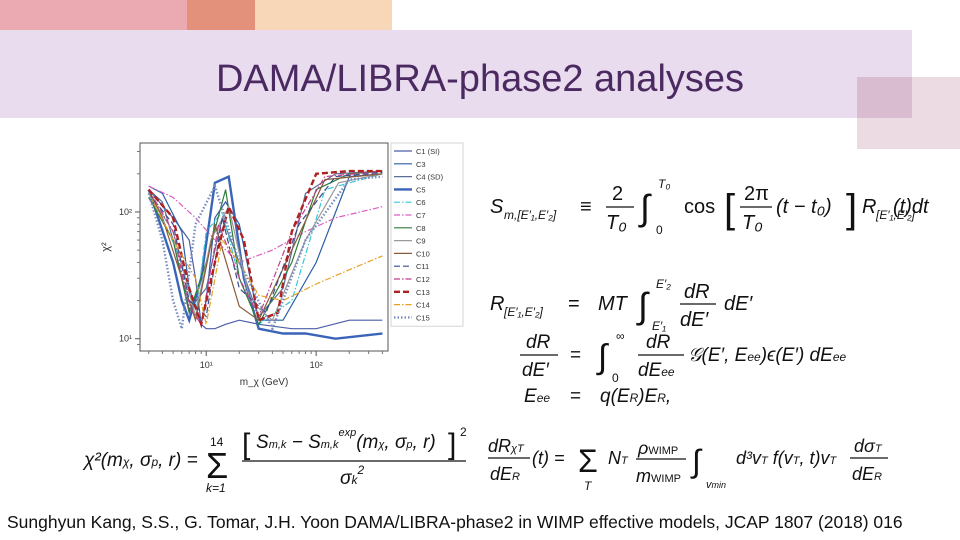 The width and height of the screenshot is (960, 540). Describe the element at coordinates (597, 396) in the screenshot. I see `equation-energy-quenching: Eee = q(ER)ER,` at that location.